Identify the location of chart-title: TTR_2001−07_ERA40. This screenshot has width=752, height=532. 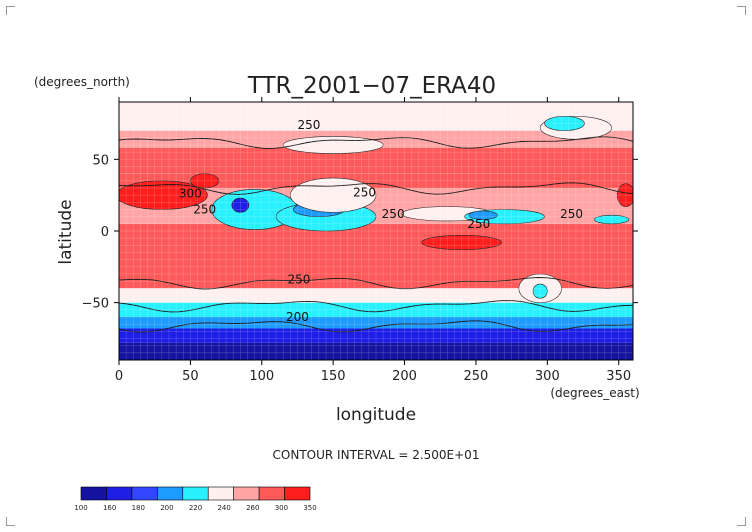
(371, 86).